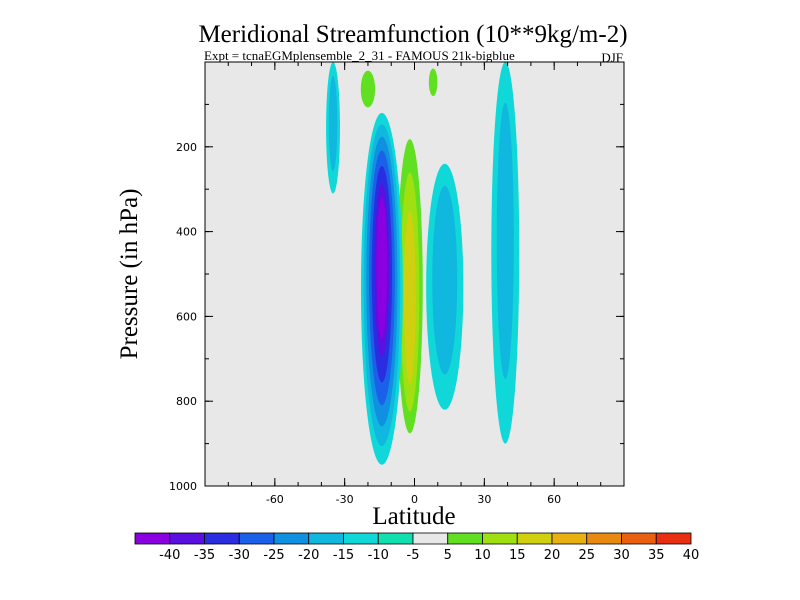  I want to click on colorbar-label: 25, so click(586, 555).